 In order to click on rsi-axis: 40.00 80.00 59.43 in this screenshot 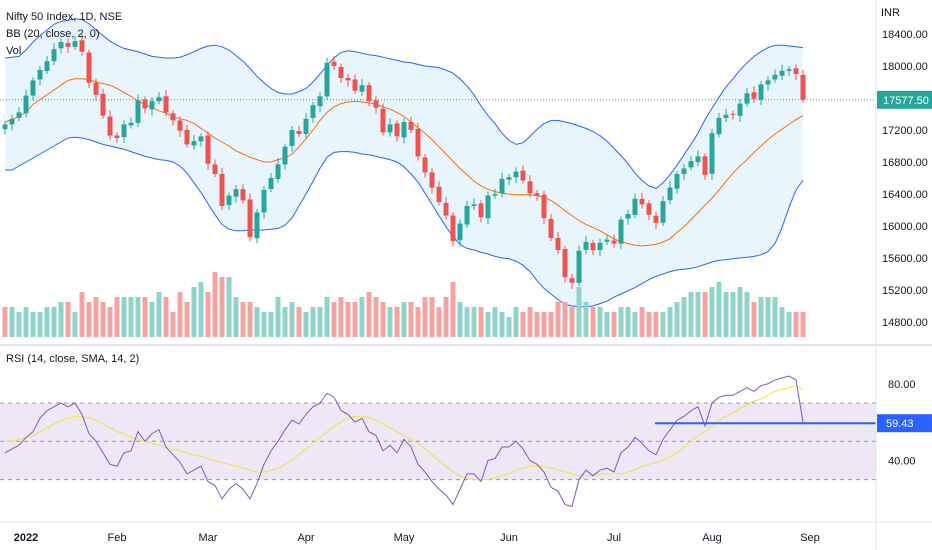, I will do `click(904, 423)`.